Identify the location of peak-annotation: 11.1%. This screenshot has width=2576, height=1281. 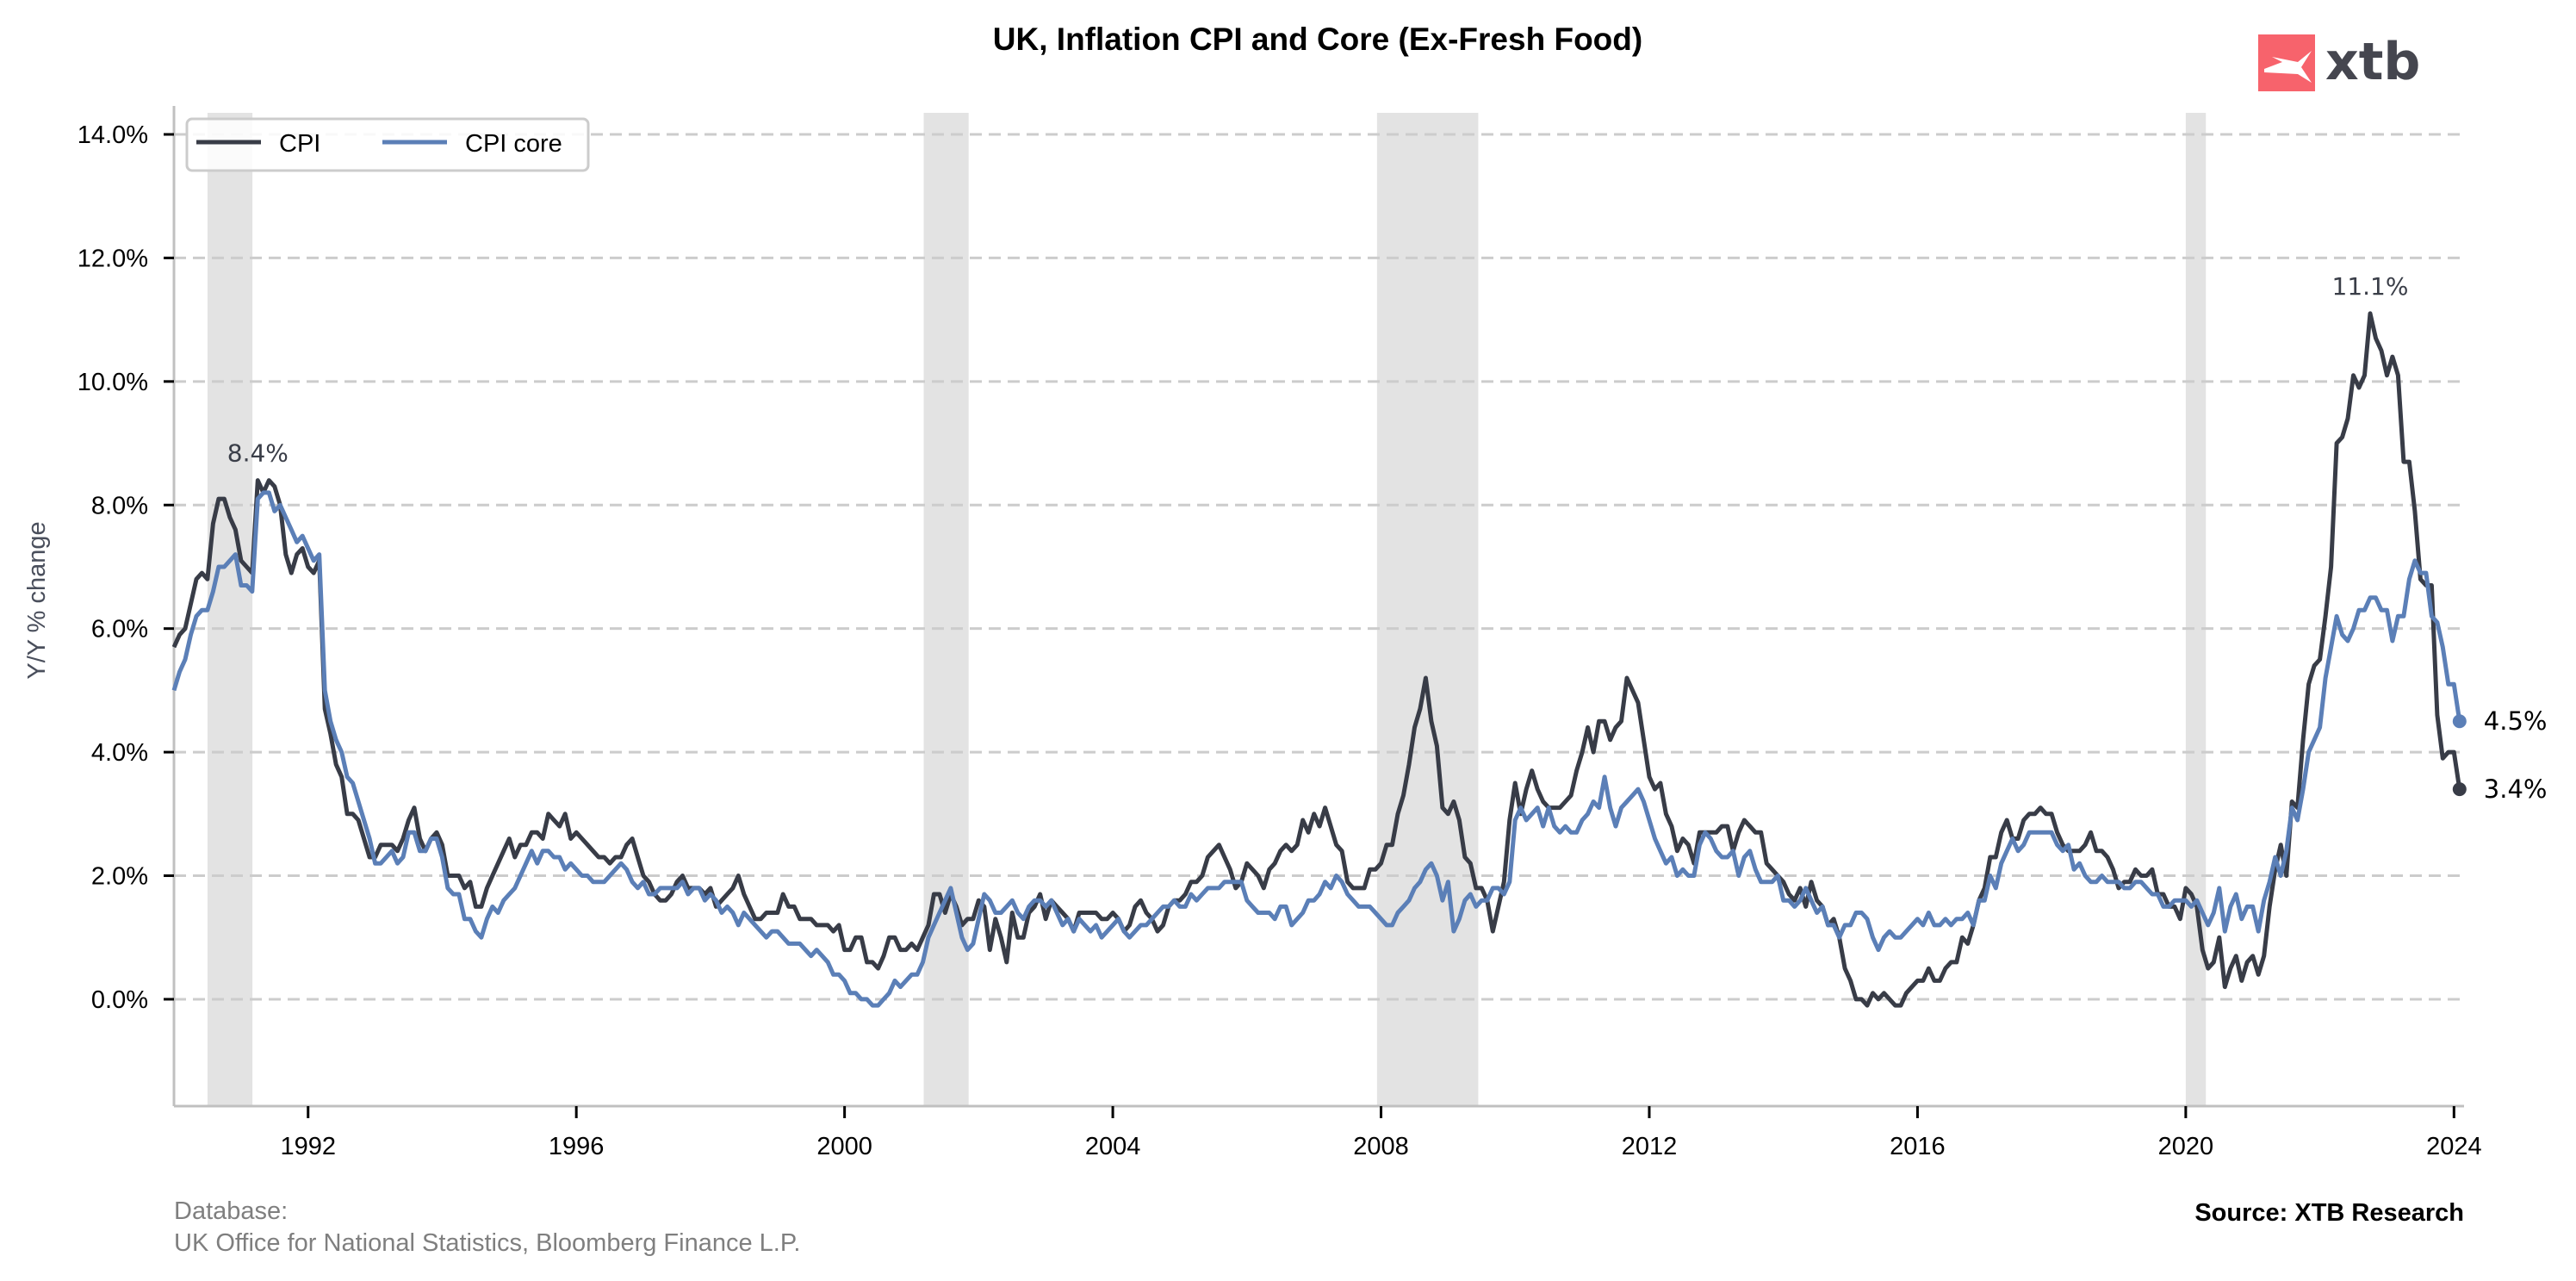
(2371, 286).